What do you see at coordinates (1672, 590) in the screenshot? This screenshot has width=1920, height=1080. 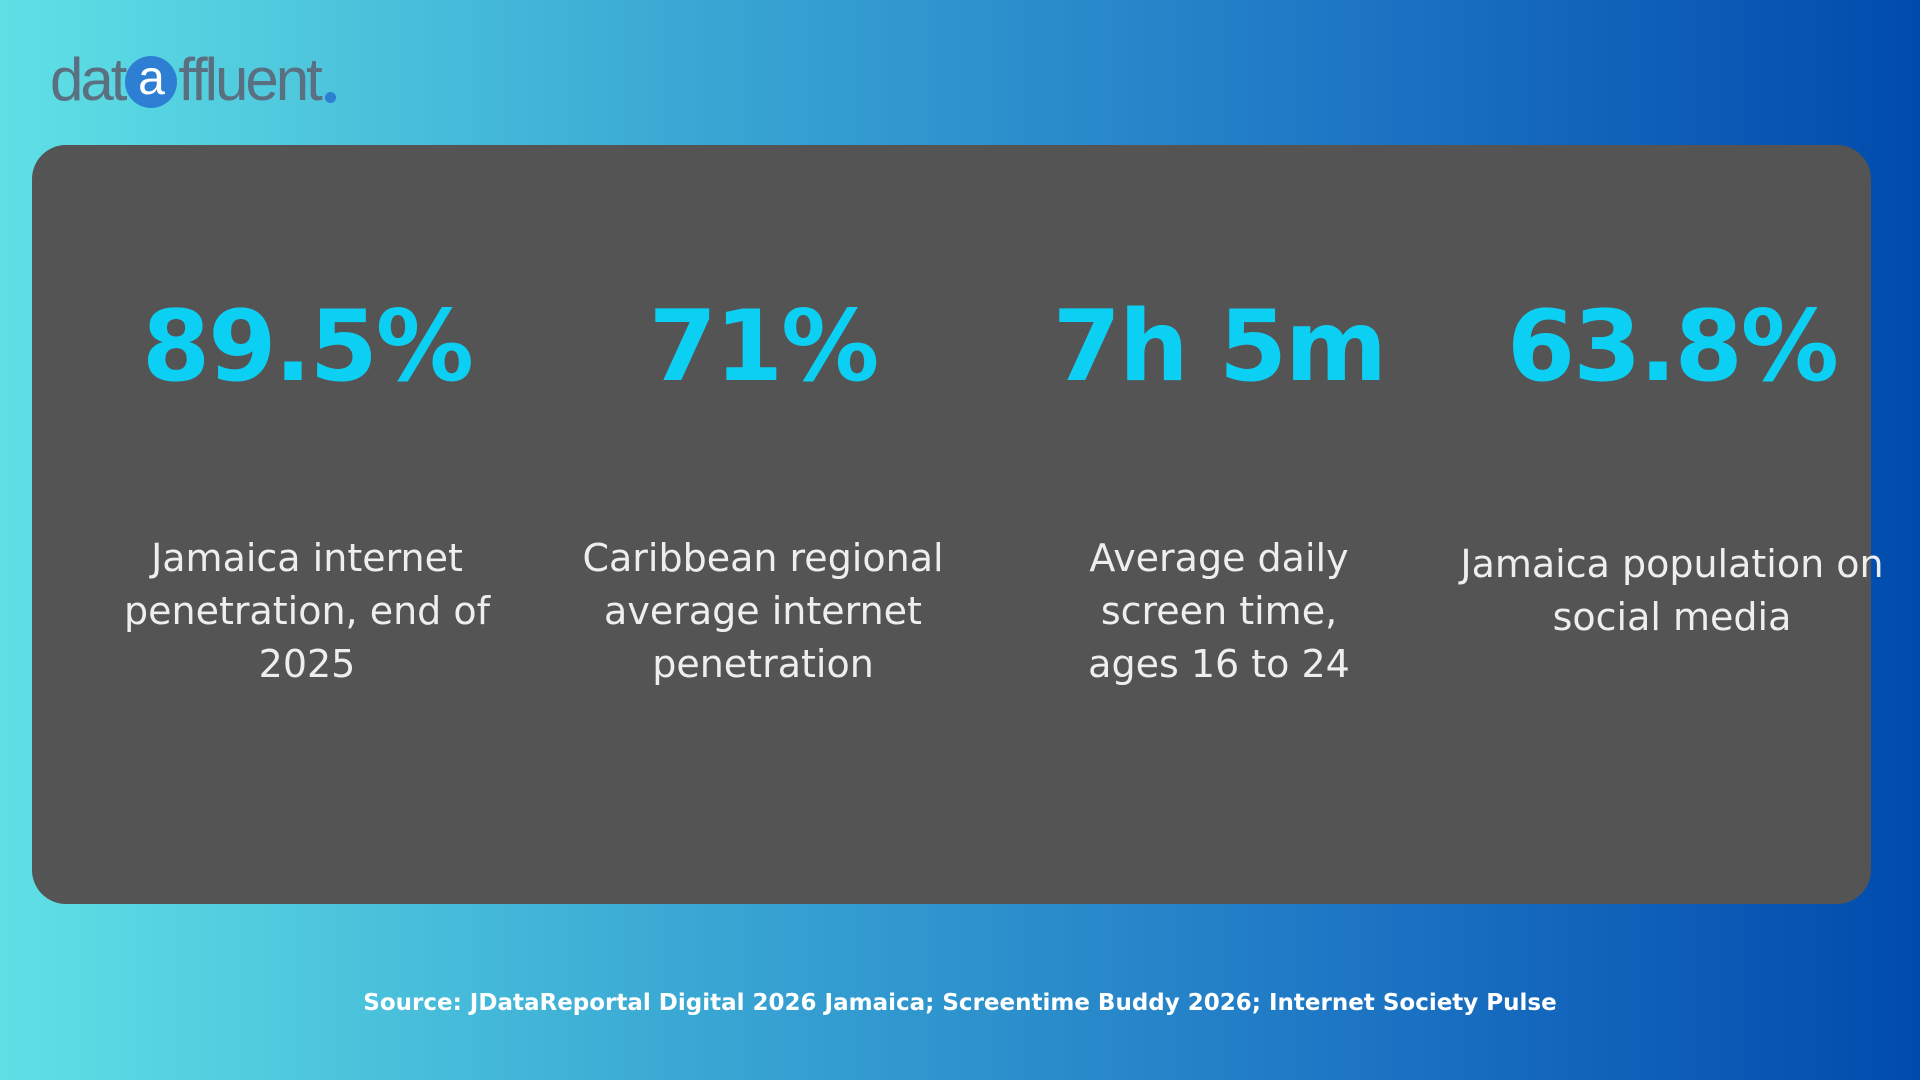 I see `stat-label: Jamaica population on social media` at bounding box center [1672, 590].